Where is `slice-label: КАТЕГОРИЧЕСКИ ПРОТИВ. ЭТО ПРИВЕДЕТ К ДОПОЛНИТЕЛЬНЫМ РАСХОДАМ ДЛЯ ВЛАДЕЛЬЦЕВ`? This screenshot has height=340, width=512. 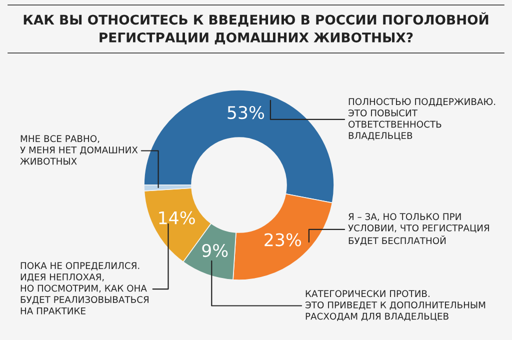 slice-label: КАТЕГОРИЧЕСКИ ПРОТИВ. ЭТО ПРИВЕДЕТ К ДОПОЛНИТЕЛЬНЫМ РАСХОДАМ ДЛЯ ВЛАДЕЛЬЦЕВ is located at coordinates (395, 306).